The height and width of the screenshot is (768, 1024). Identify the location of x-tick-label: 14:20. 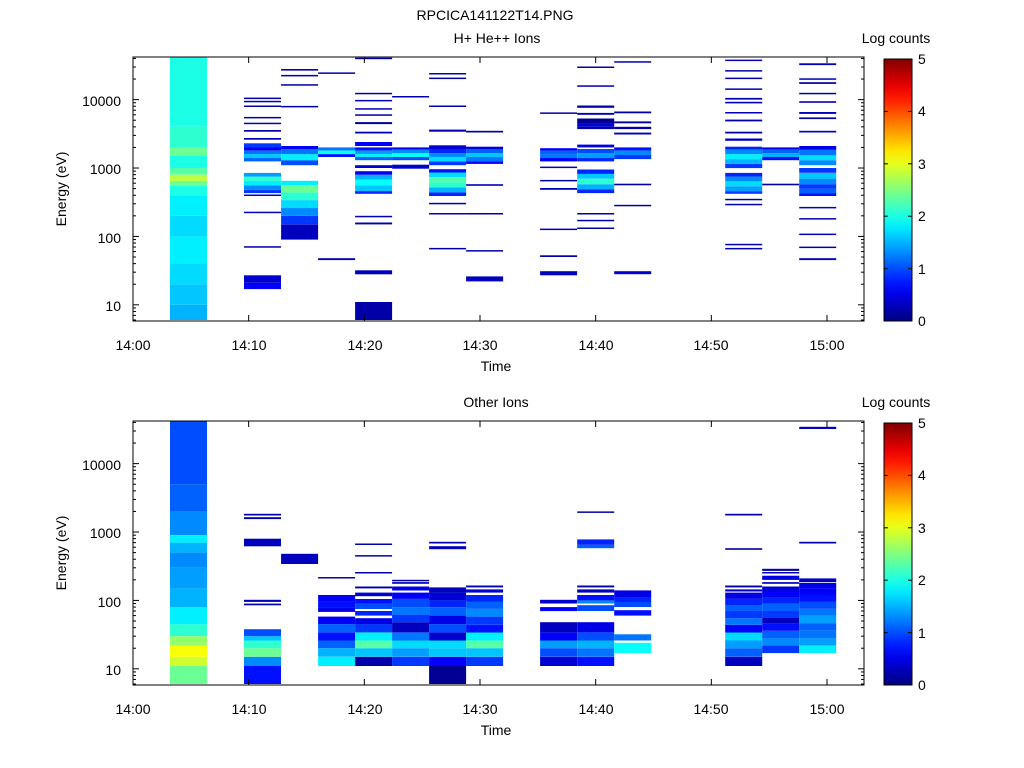
(364, 709).